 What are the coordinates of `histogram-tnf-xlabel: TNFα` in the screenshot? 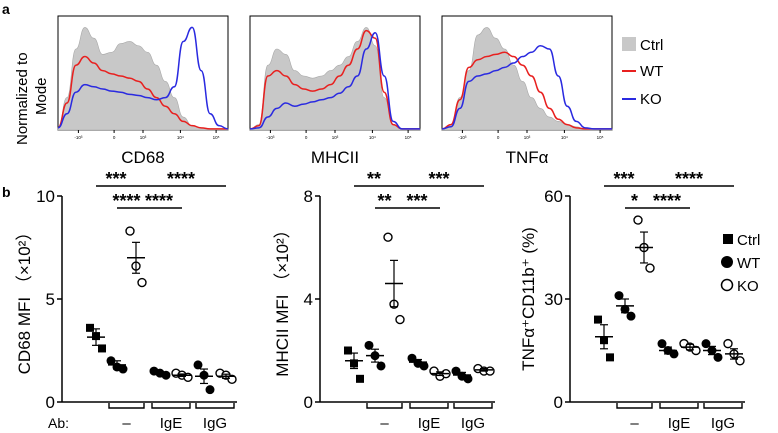 It's located at (527, 157).